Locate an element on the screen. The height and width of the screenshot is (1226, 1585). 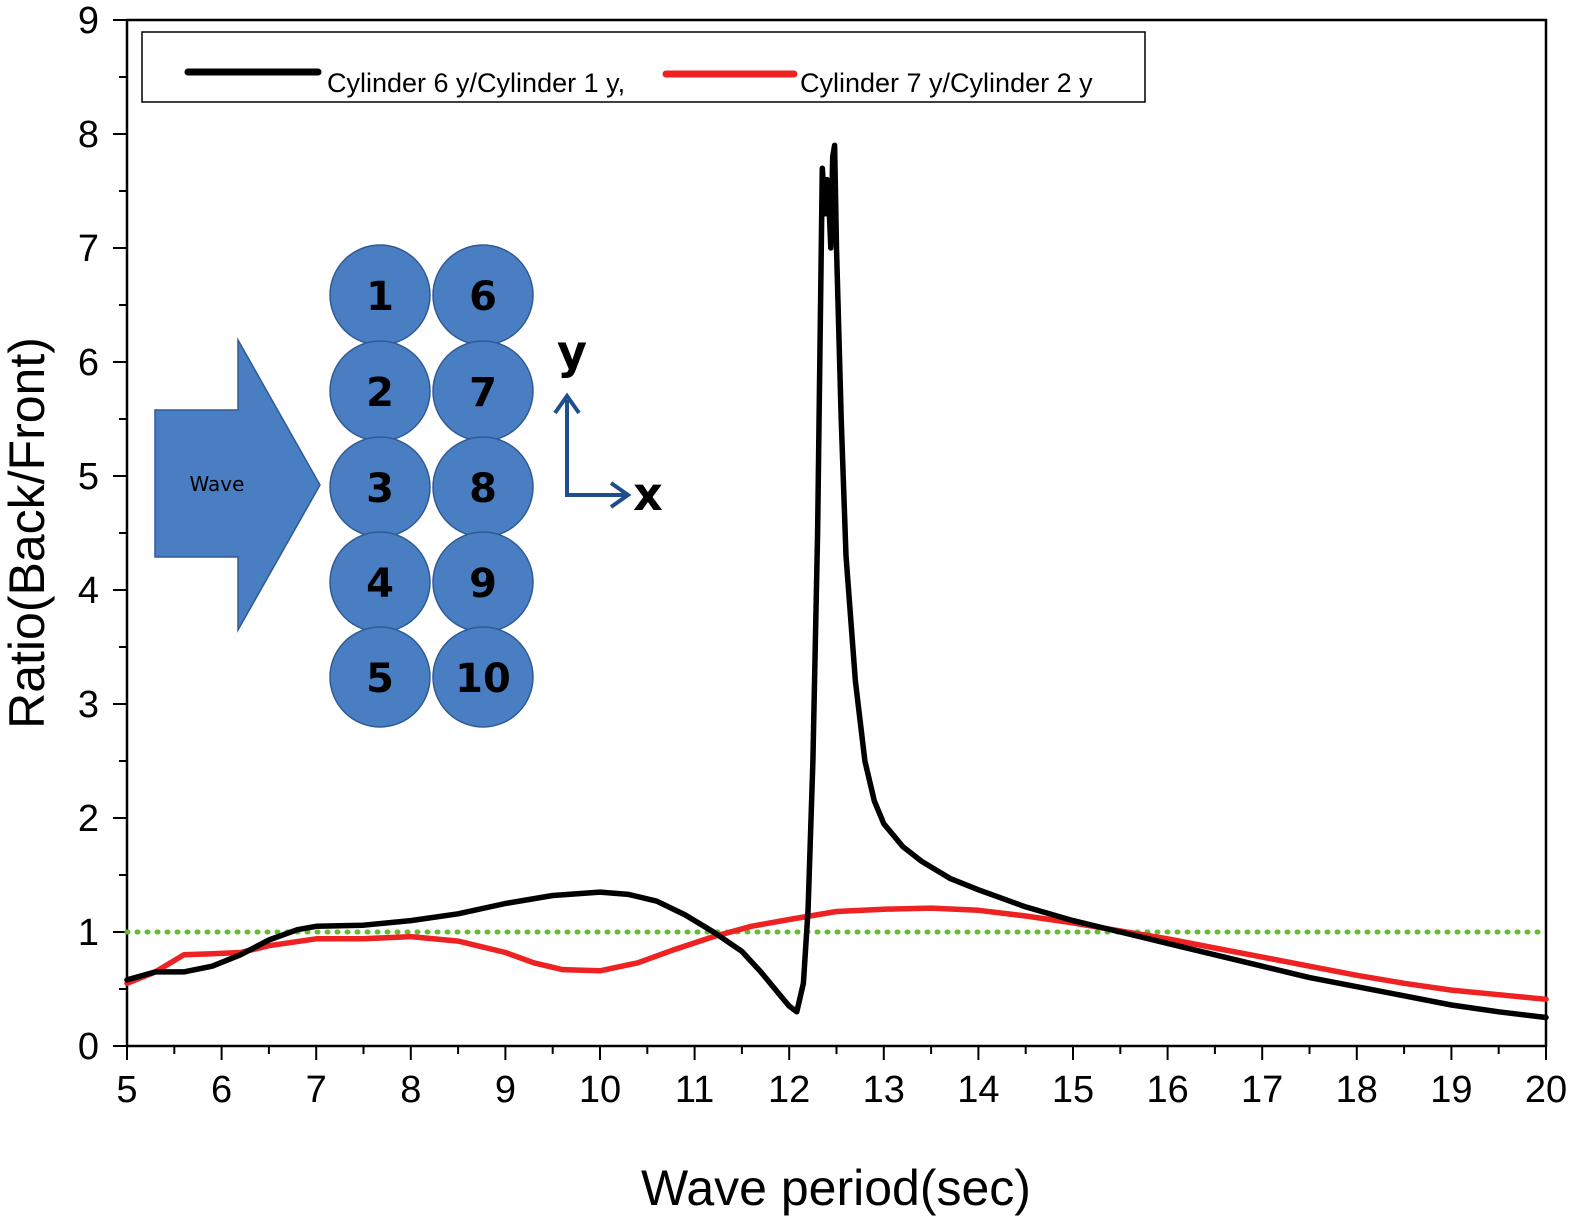
cylinder-label-5: 5 is located at coordinates (380, 679).